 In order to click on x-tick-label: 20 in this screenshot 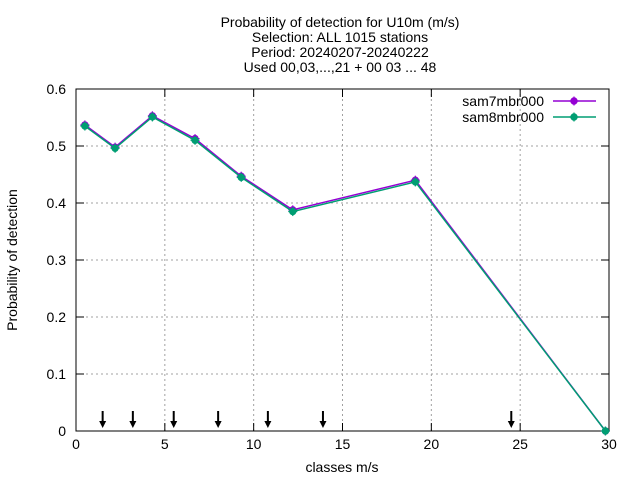, I will do `click(432, 444)`.